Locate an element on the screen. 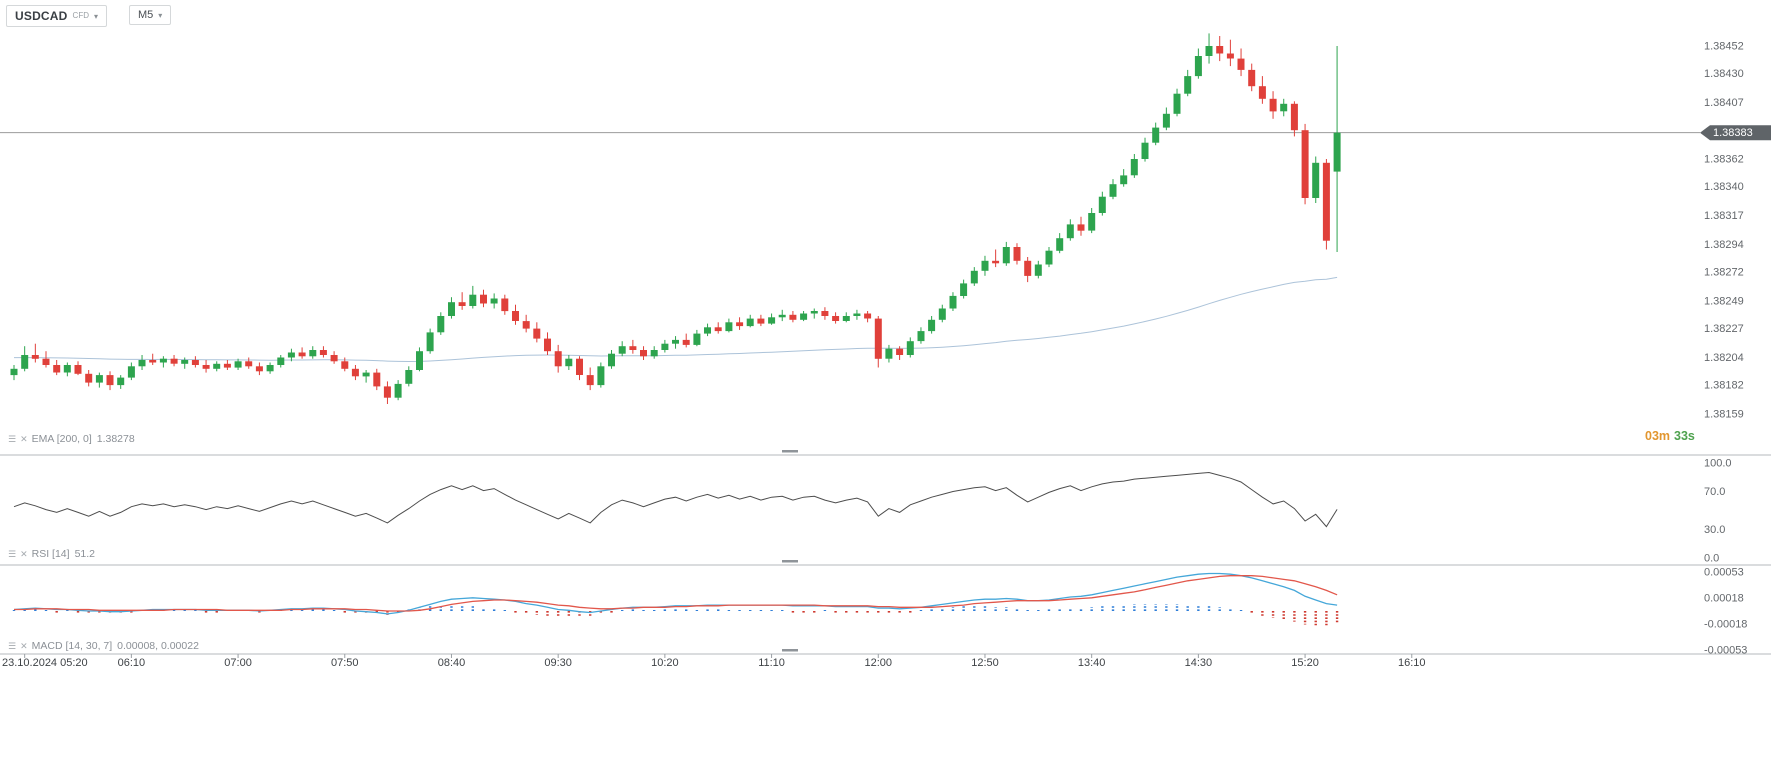  macd-axis-label: 0.00018 is located at coordinates (1724, 598).